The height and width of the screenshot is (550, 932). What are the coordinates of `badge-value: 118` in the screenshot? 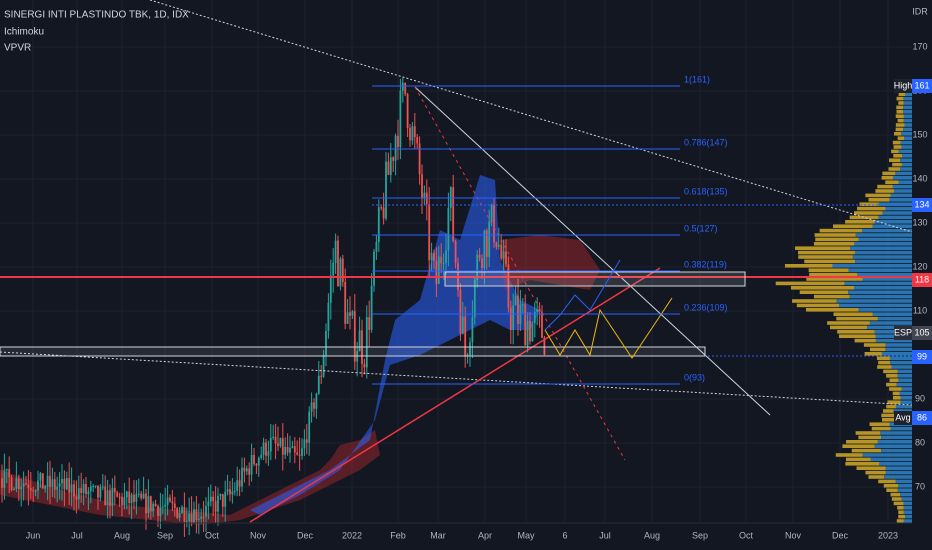 It's located at (922, 279).